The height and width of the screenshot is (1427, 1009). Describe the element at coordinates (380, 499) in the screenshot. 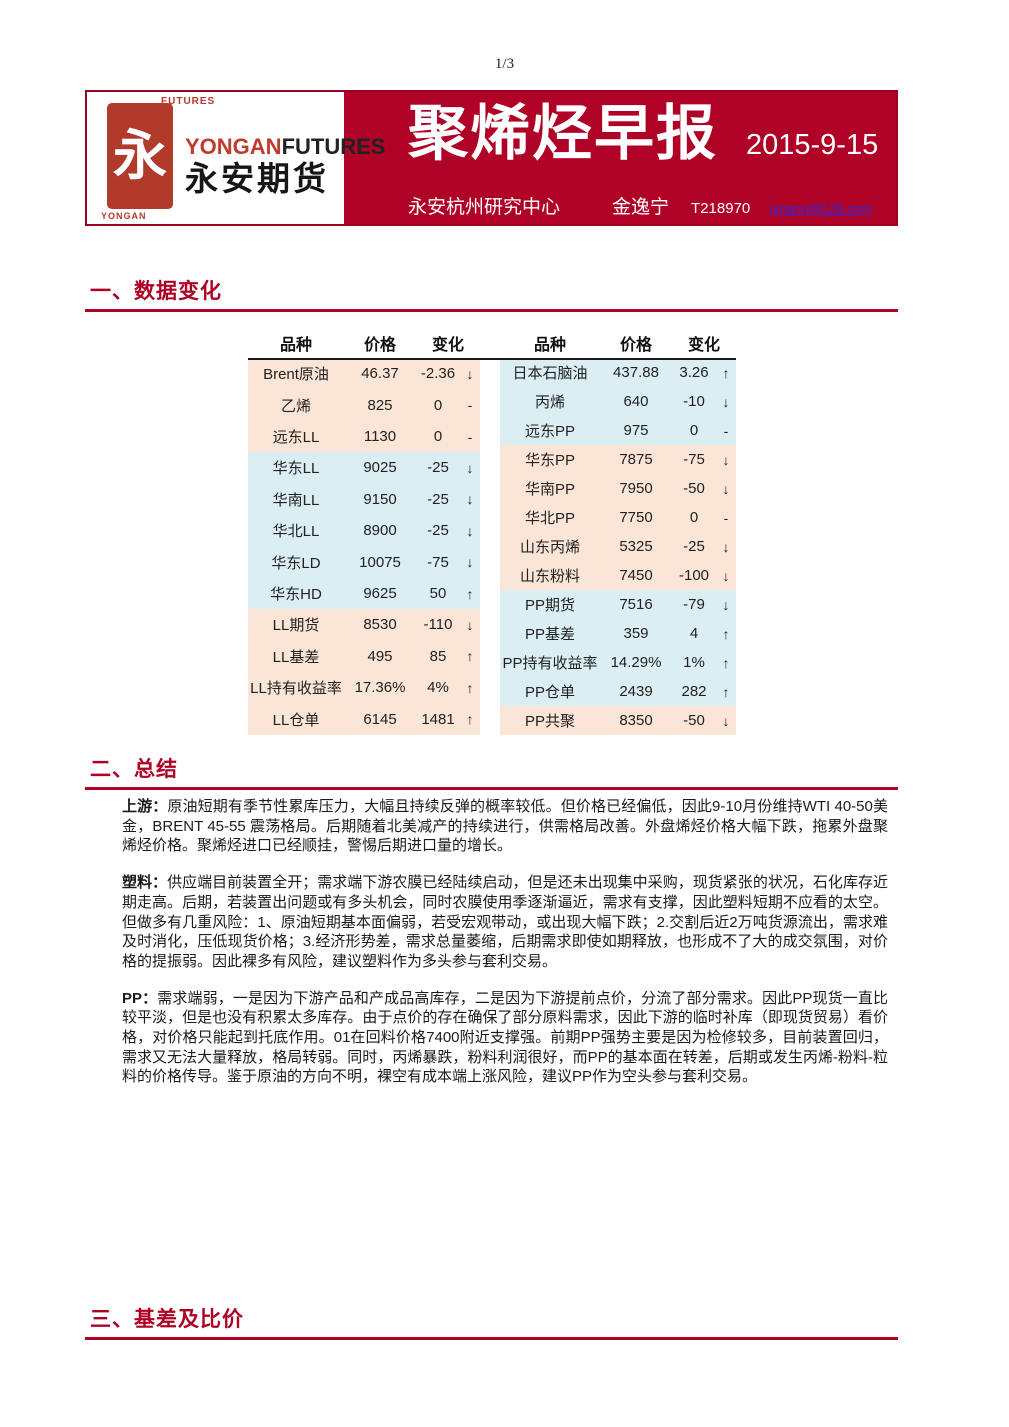

I see `cell-price: 9150` at that location.